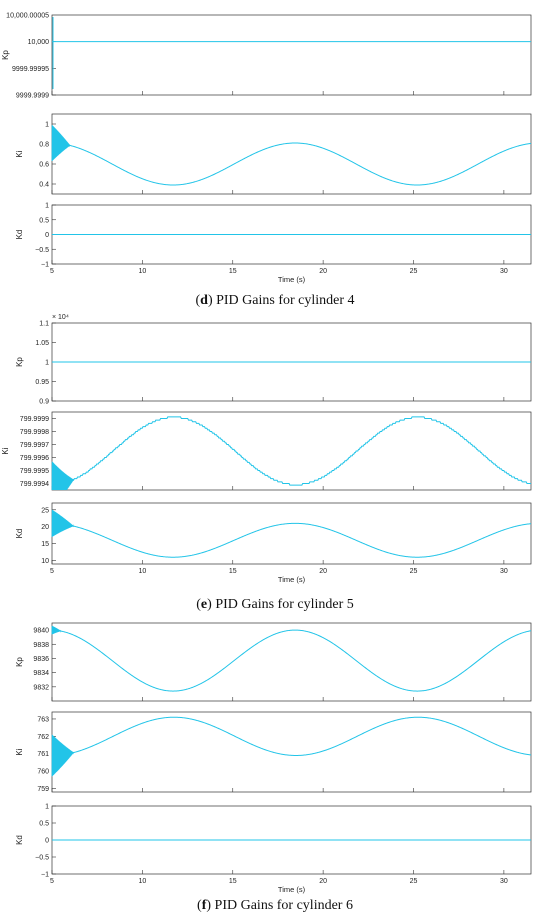 The image size is (550, 923). I want to click on g0-p2-xtick-label: 25, so click(414, 271).